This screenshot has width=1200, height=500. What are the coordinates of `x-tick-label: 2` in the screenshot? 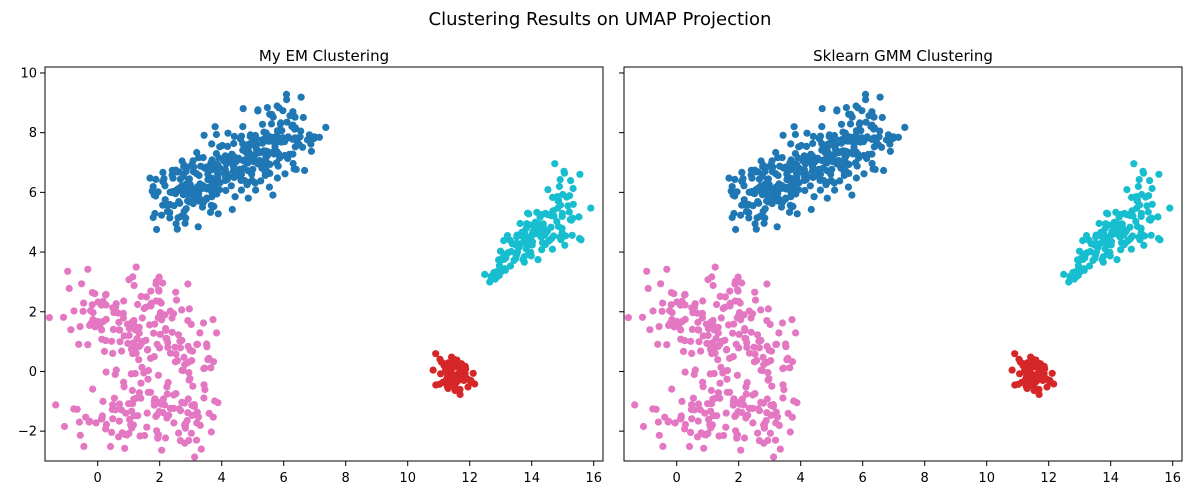 It's located at (739, 478).